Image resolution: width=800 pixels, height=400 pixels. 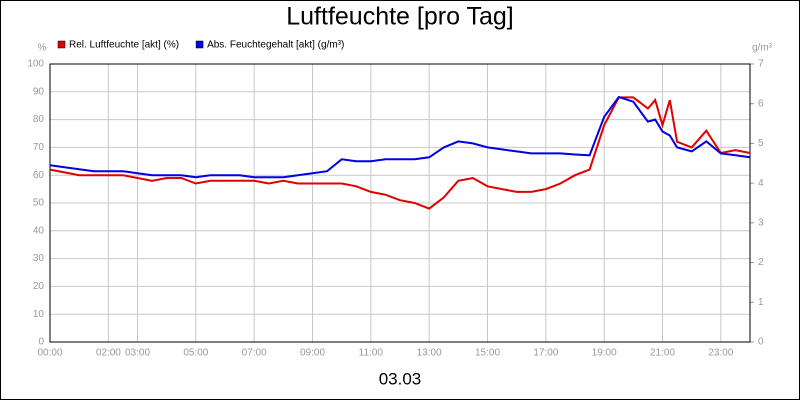 What do you see at coordinates (371, 353) in the screenshot?
I see `x-tick-label: 11:00` at bounding box center [371, 353].